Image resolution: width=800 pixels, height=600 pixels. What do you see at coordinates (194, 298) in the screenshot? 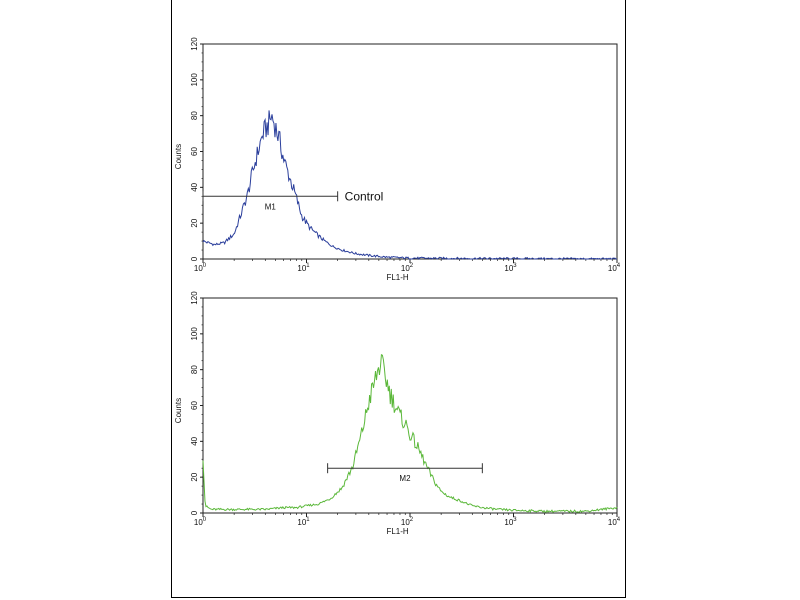
I see `panel-bottom-y-tick-label: 120` at bounding box center [194, 298].